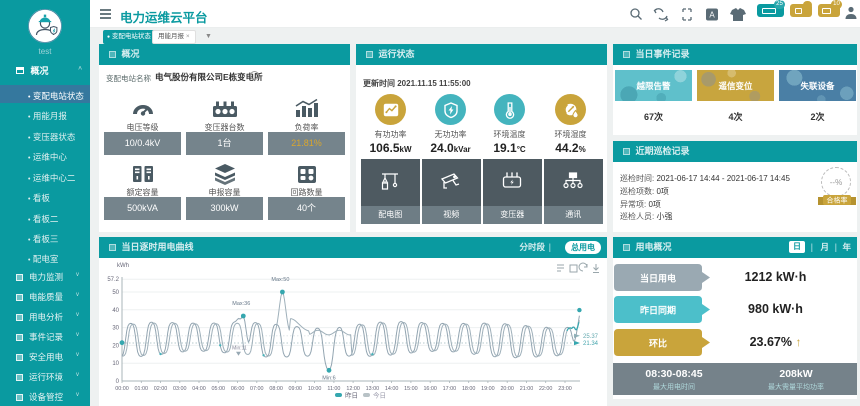  I want to click on svg-text: 环比, so click(658, 343).